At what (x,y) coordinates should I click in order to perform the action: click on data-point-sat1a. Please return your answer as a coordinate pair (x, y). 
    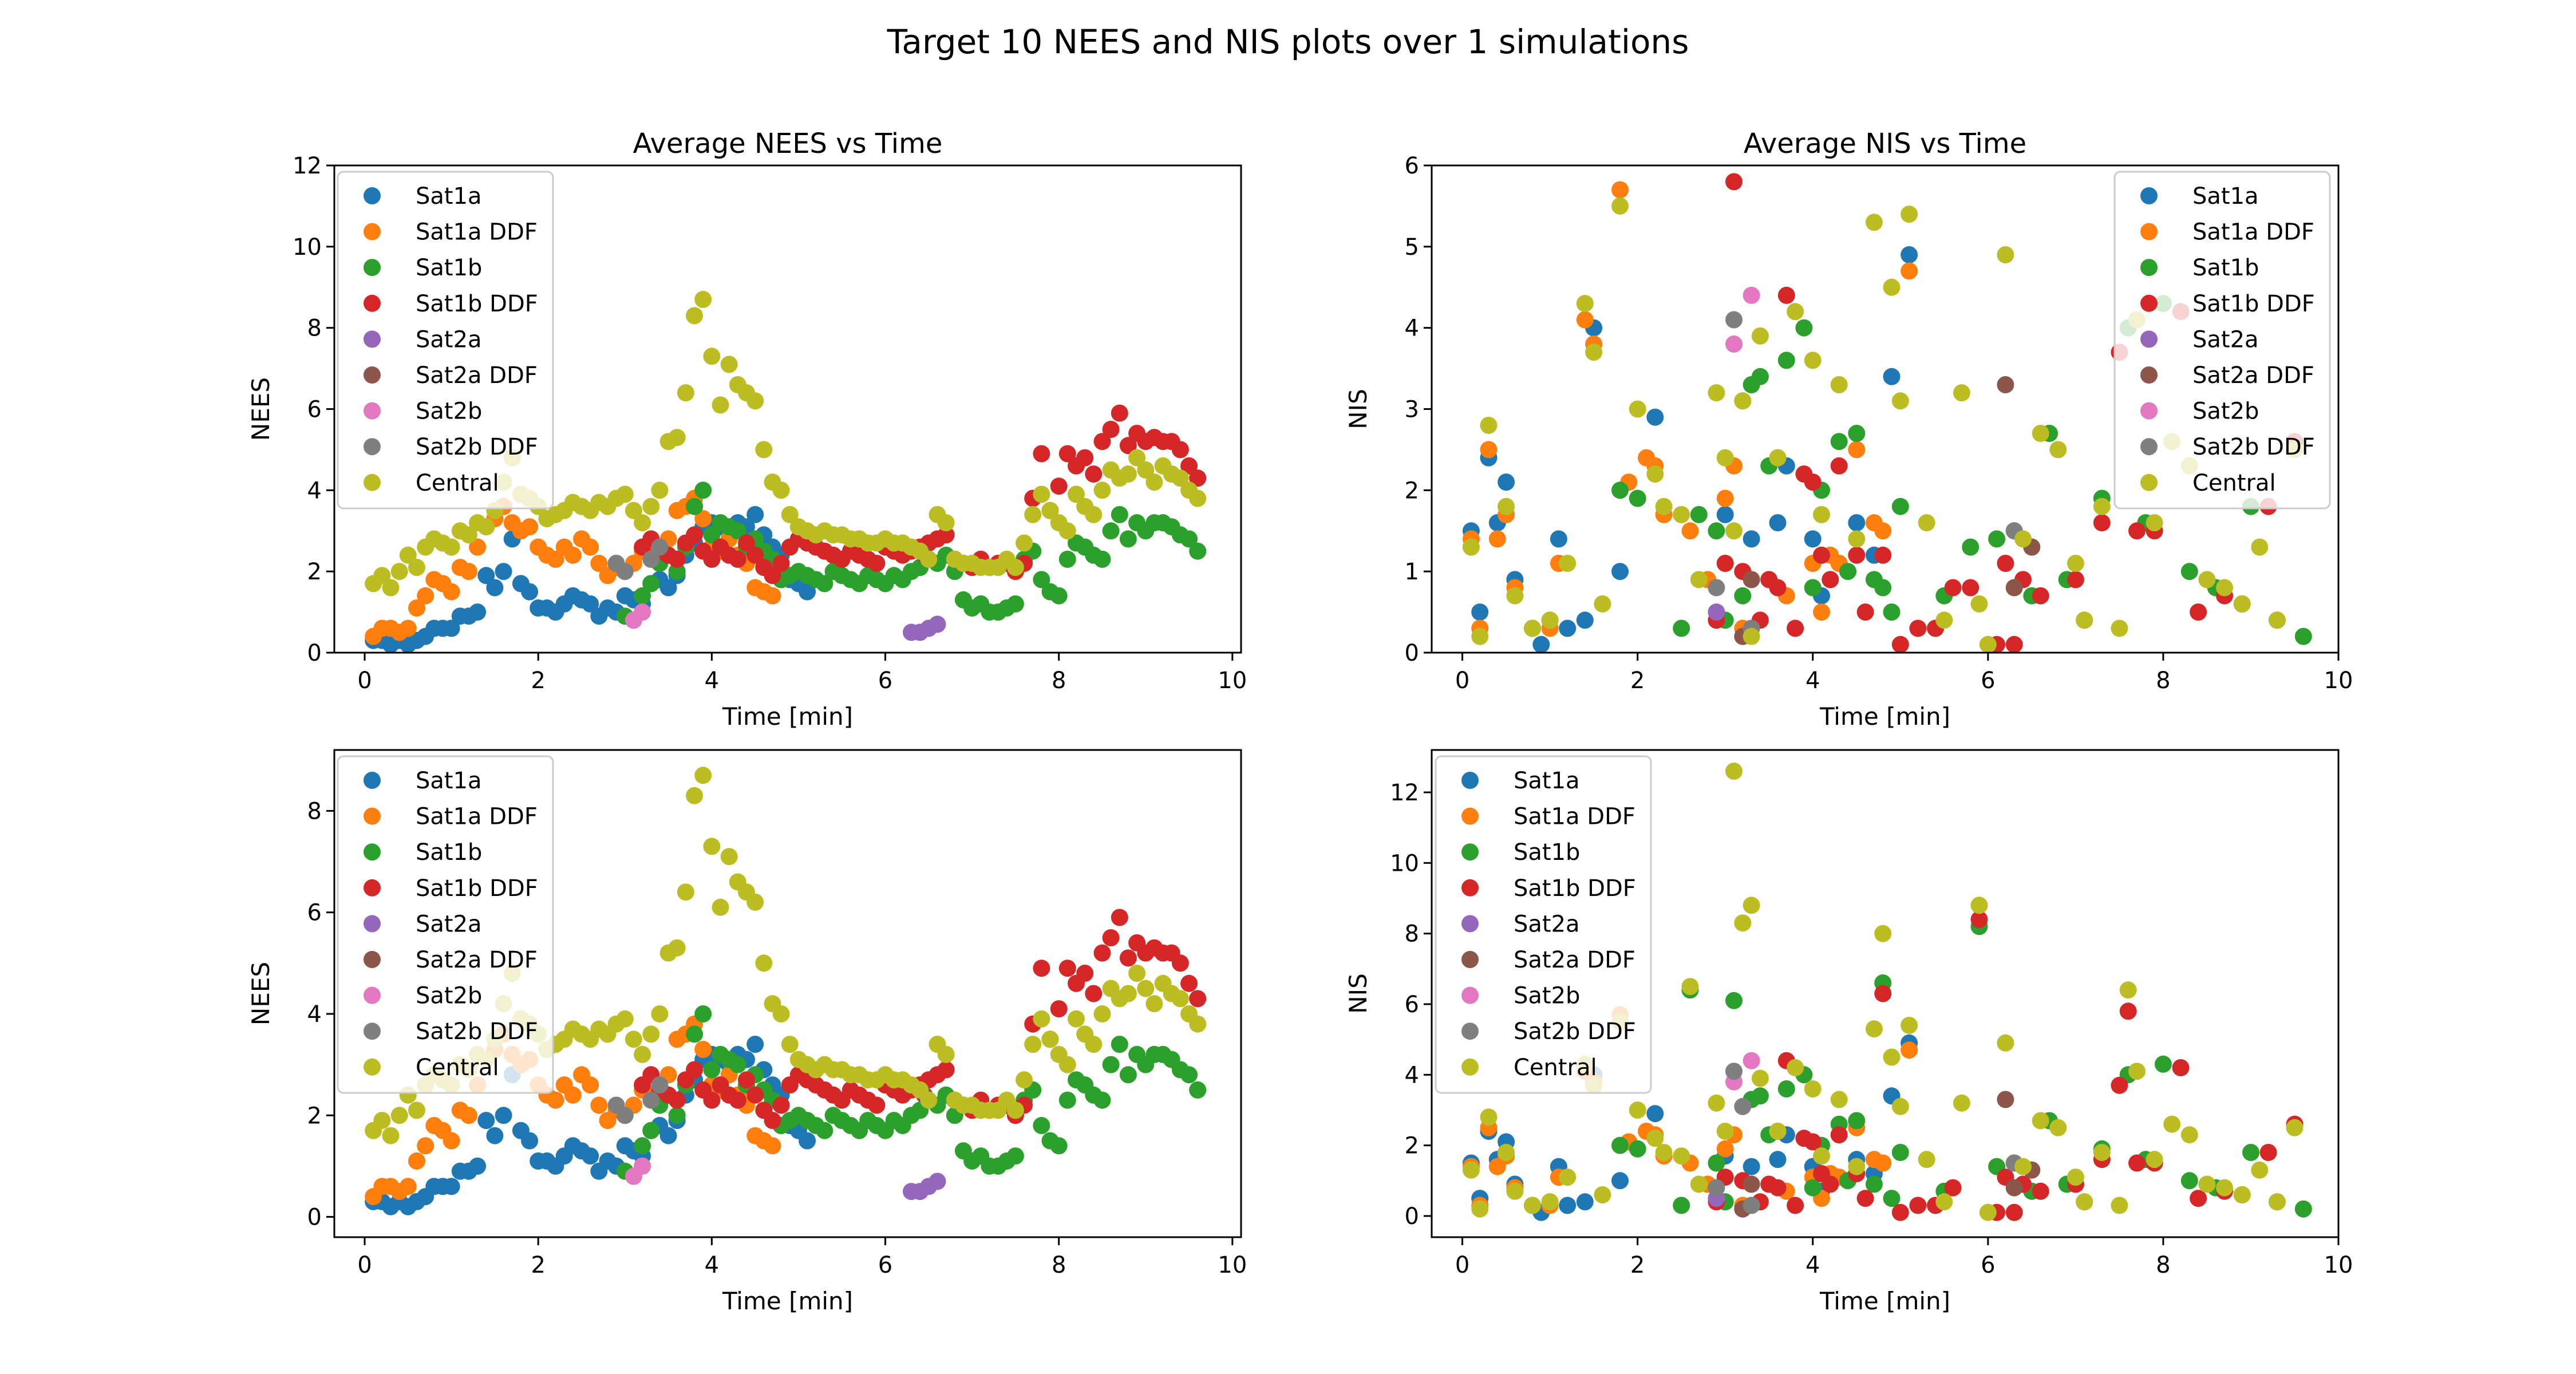
    Looking at the image, I should click on (530, 592).